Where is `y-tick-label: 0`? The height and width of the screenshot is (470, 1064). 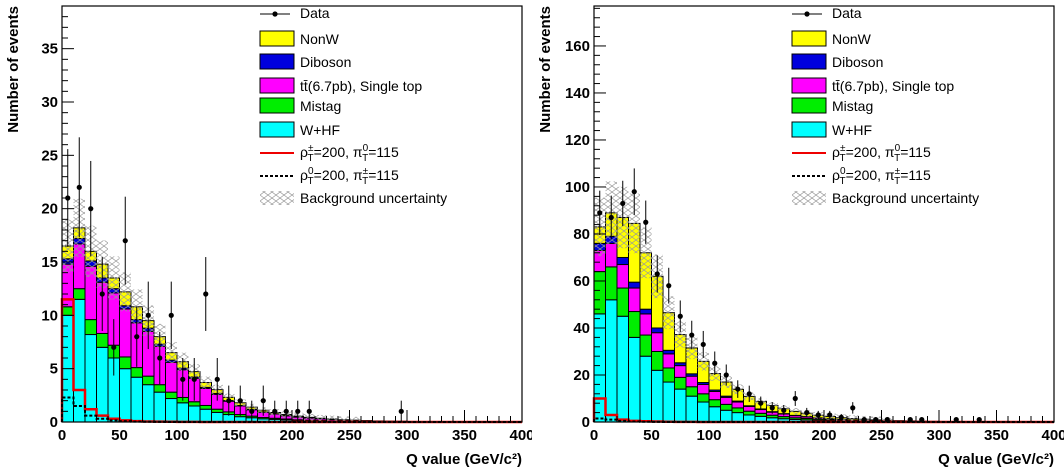
y-tick-label: 0 is located at coordinates (54, 422).